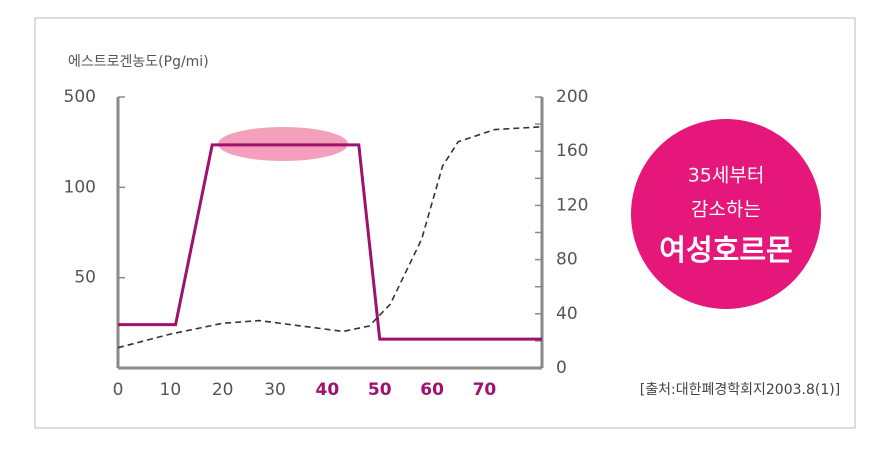 This screenshot has height=455, width=891. I want to click on y2-tick-label: 40, so click(567, 314).